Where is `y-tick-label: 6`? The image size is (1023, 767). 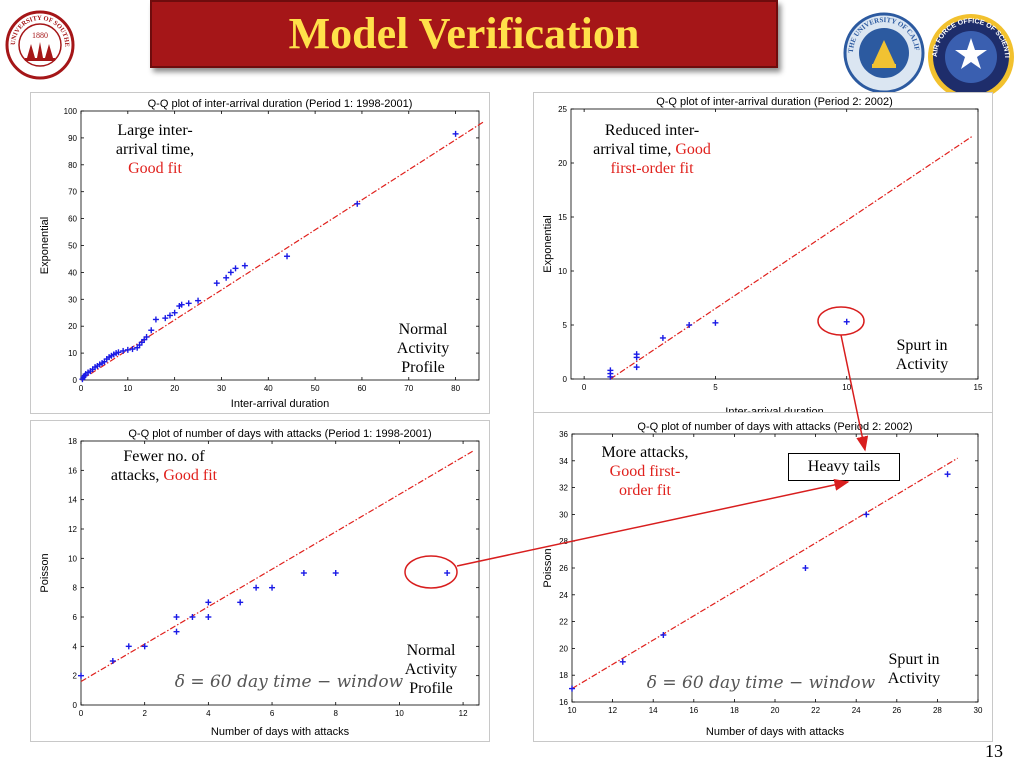
y-tick-label: 6 is located at coordinates (75, 617).